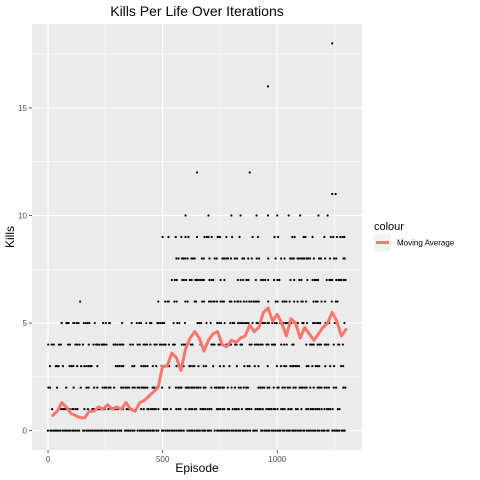 The width and height of the screenshot is (480, 480). I want to click on y-tick-label: 5, so click(25, 323).